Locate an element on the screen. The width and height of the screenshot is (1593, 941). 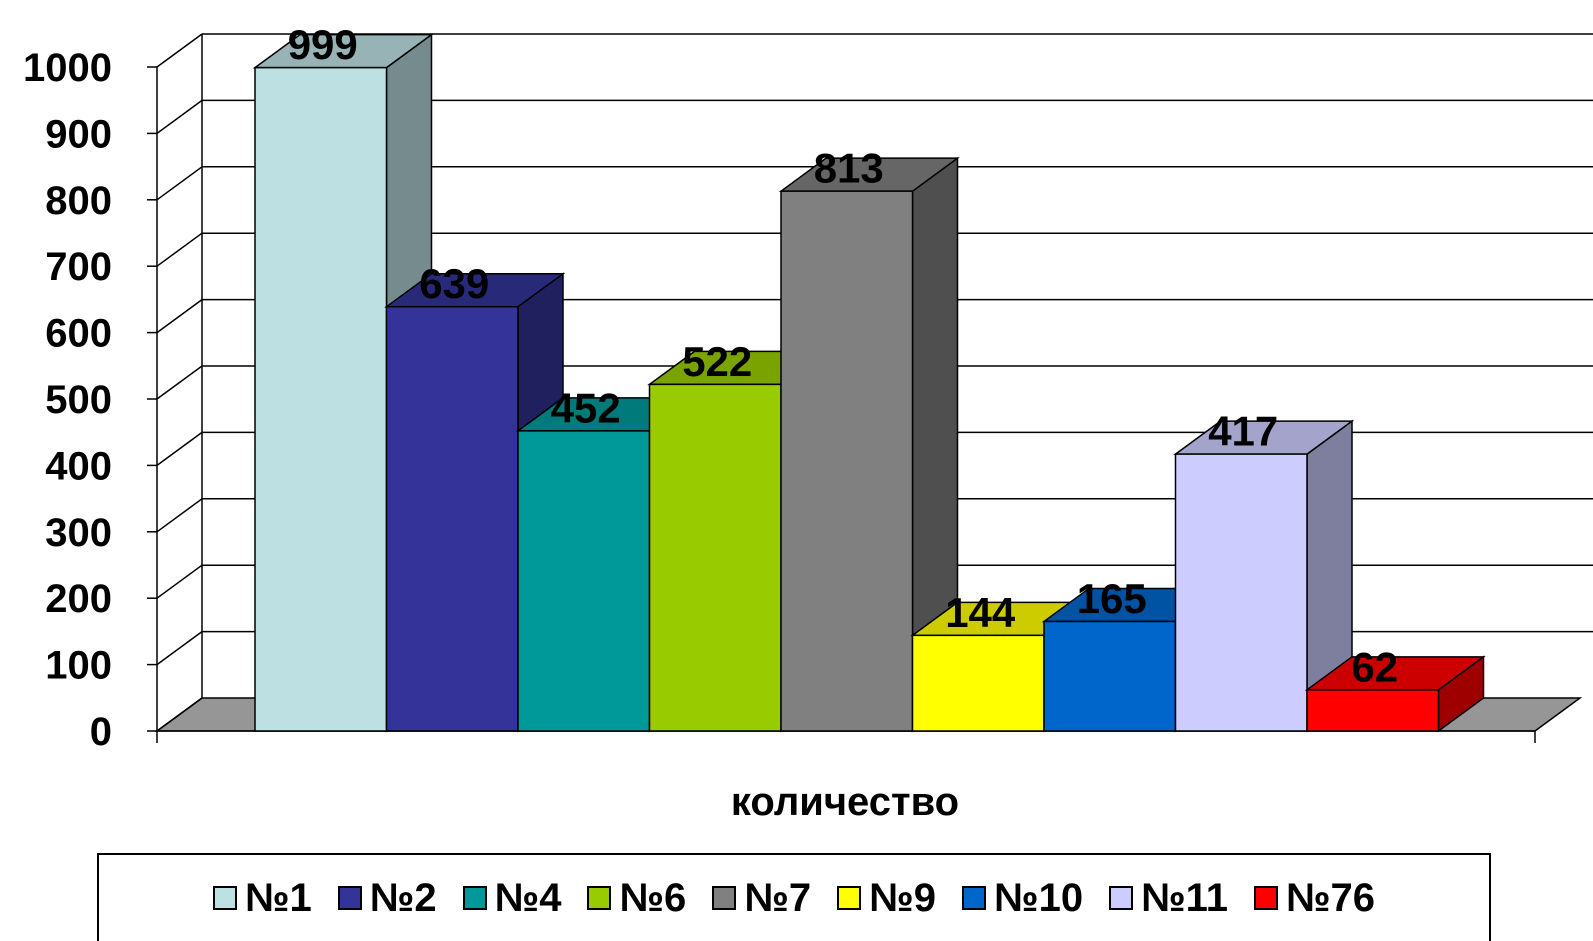
y-tick-label: 500 is located at coordinates (78, 400).